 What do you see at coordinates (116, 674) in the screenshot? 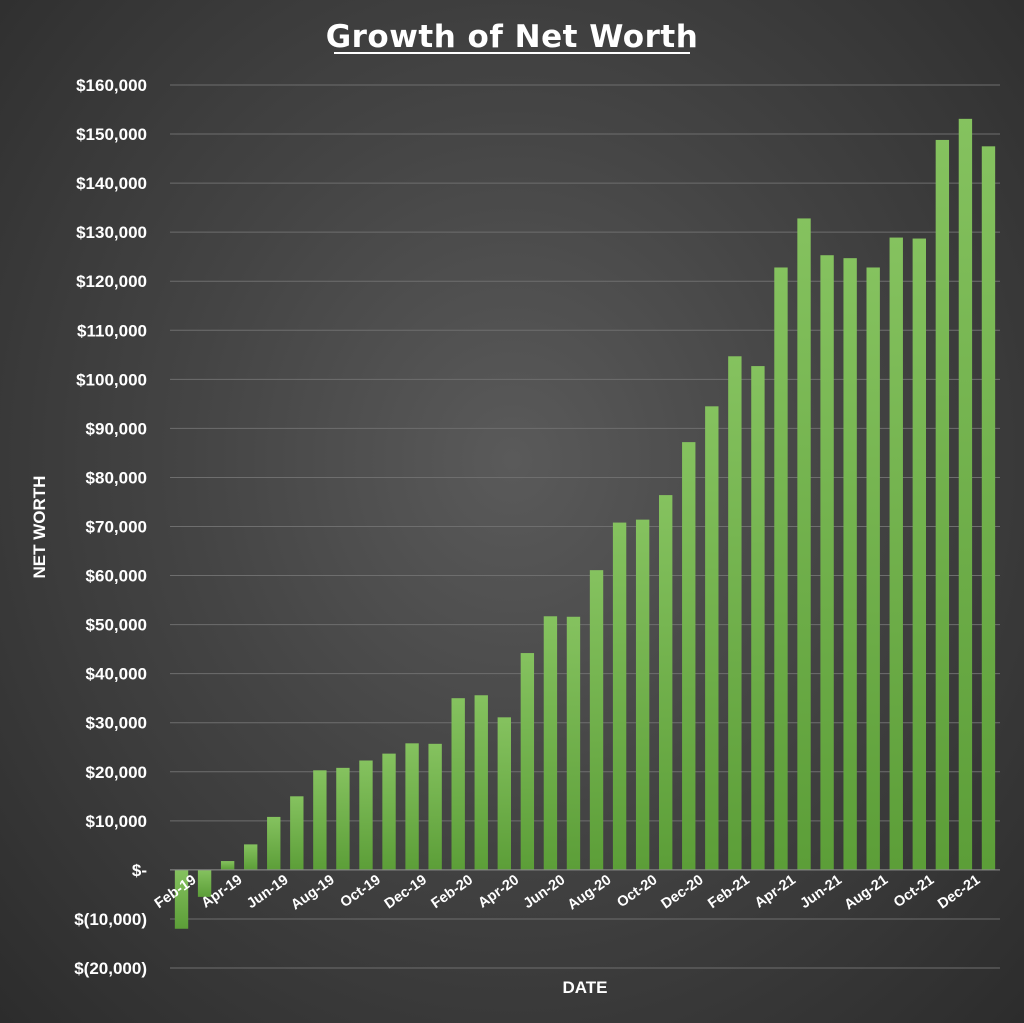
I see `y-tick-label: $40,000` at bounding box center [116, 674].